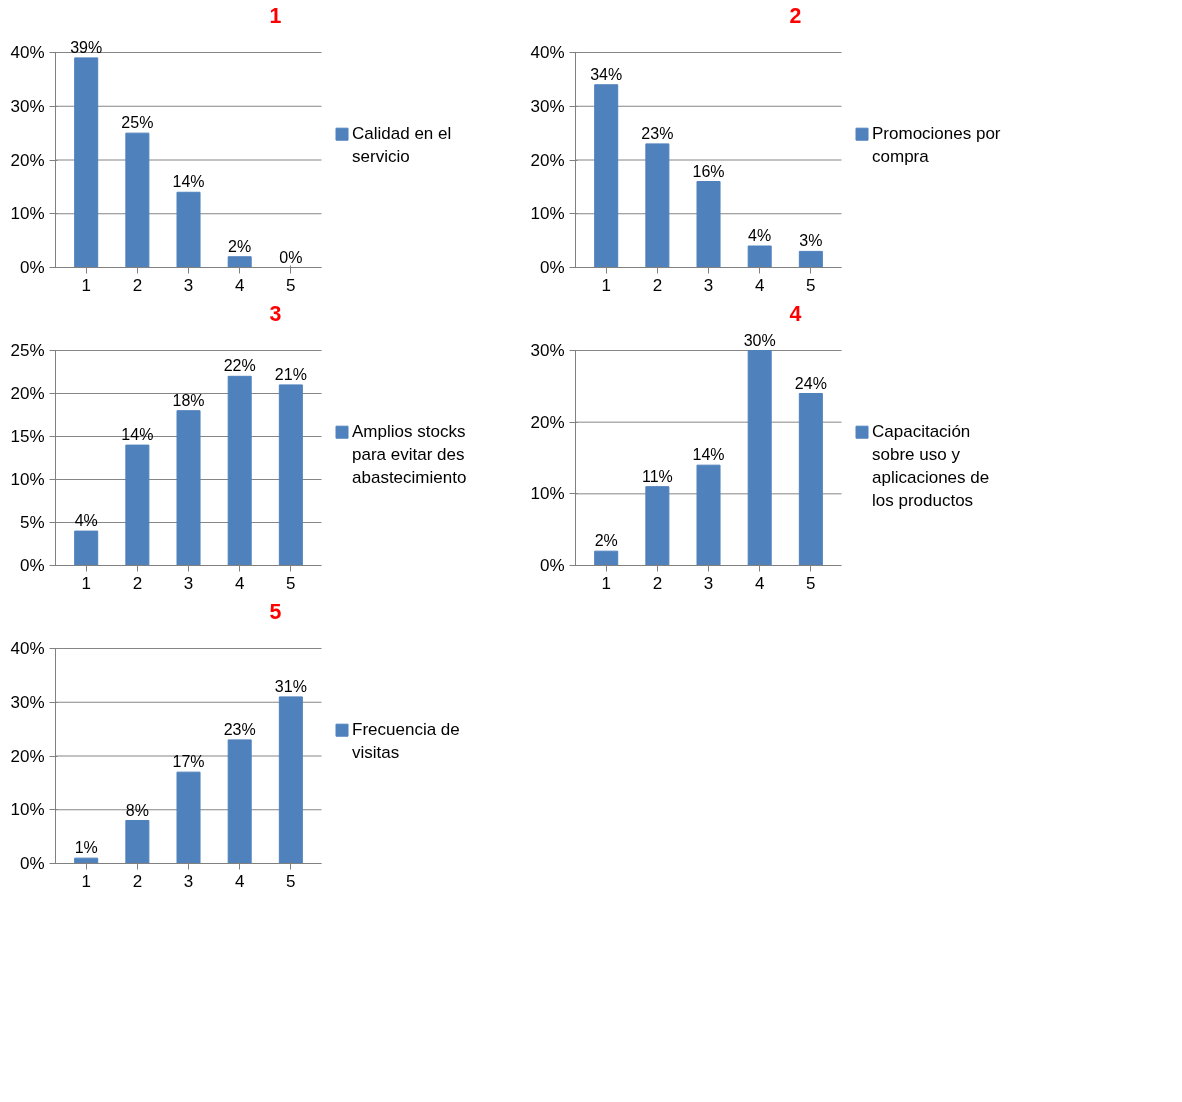 Image resolution: width=1182 pixels, height=1102 pixels. Describe the element at coordinates (275, 313) in the screenshot. I see `chart-title: 3` at that location.